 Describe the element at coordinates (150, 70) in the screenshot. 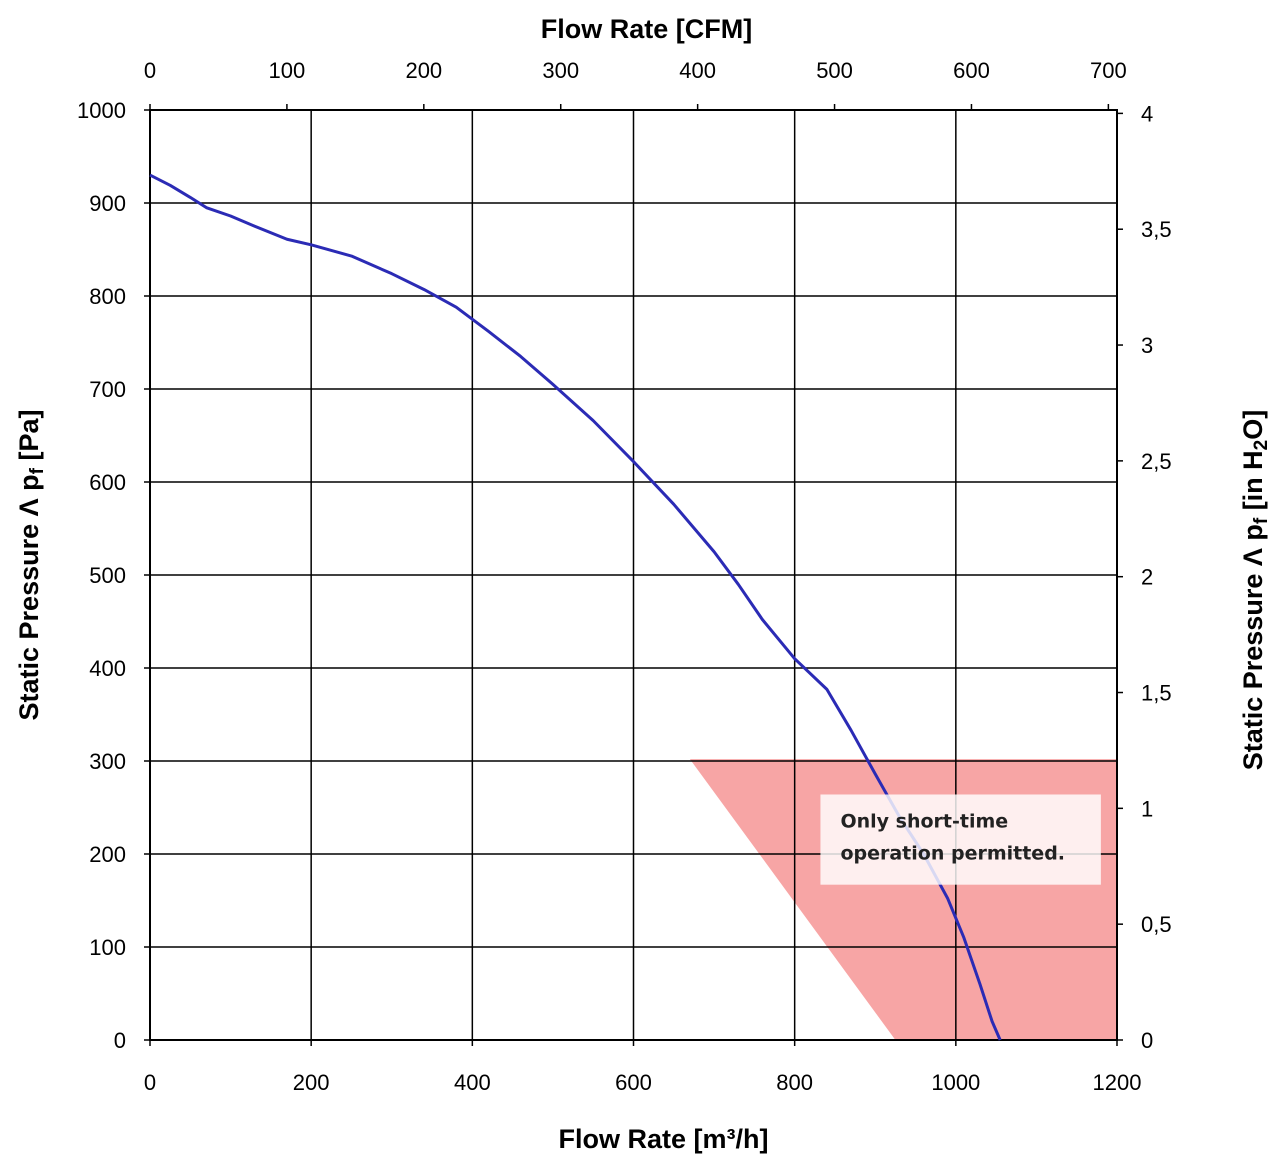

I see `top-tick-label: 0` at that location.